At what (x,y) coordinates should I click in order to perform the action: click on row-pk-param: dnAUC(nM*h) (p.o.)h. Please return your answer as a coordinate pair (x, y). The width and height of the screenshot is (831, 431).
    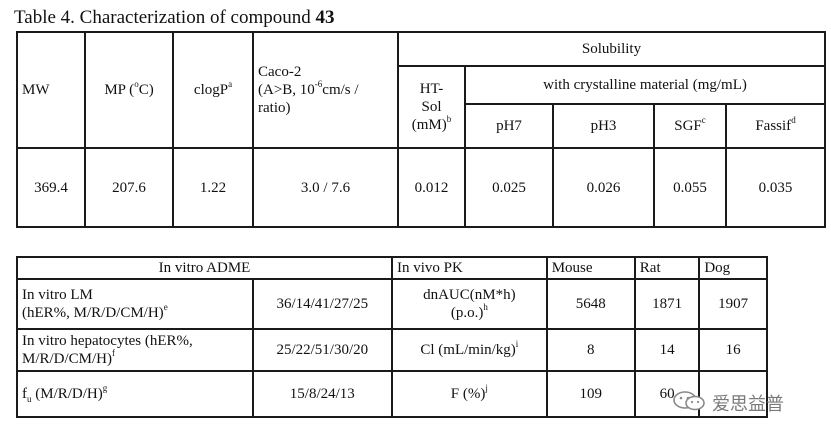
    Looking at the image, I should click on (469, 304).